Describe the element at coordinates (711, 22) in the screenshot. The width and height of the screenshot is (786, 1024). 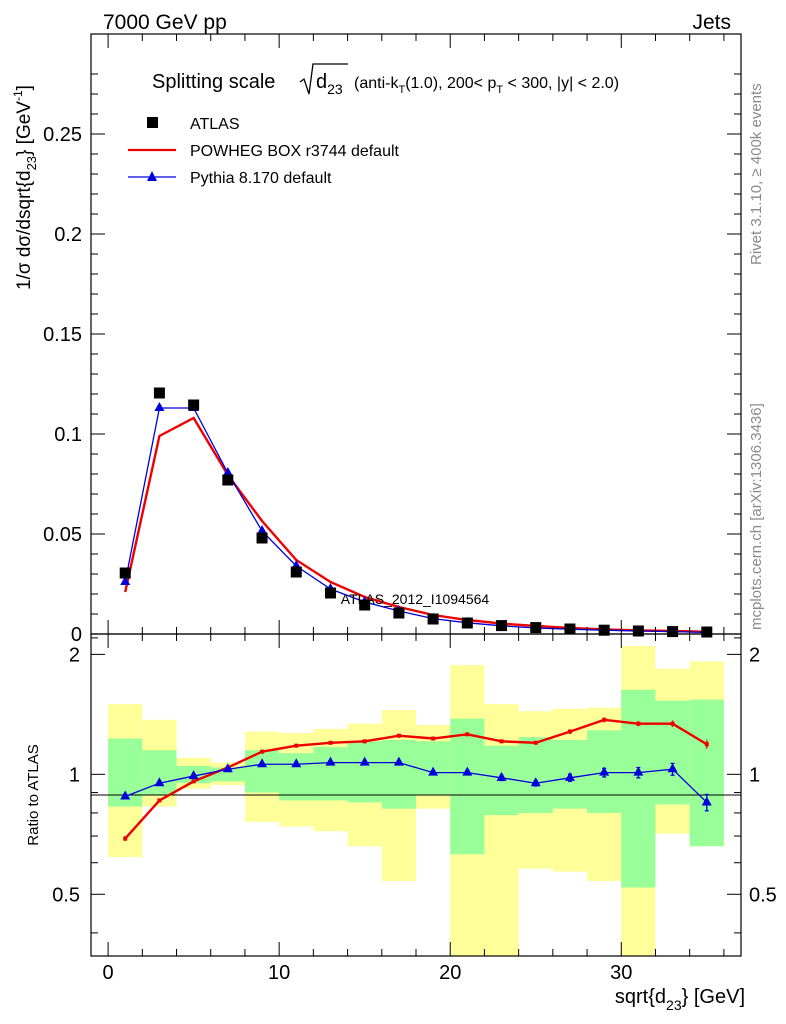
I see `header-right: Jets` at that location.